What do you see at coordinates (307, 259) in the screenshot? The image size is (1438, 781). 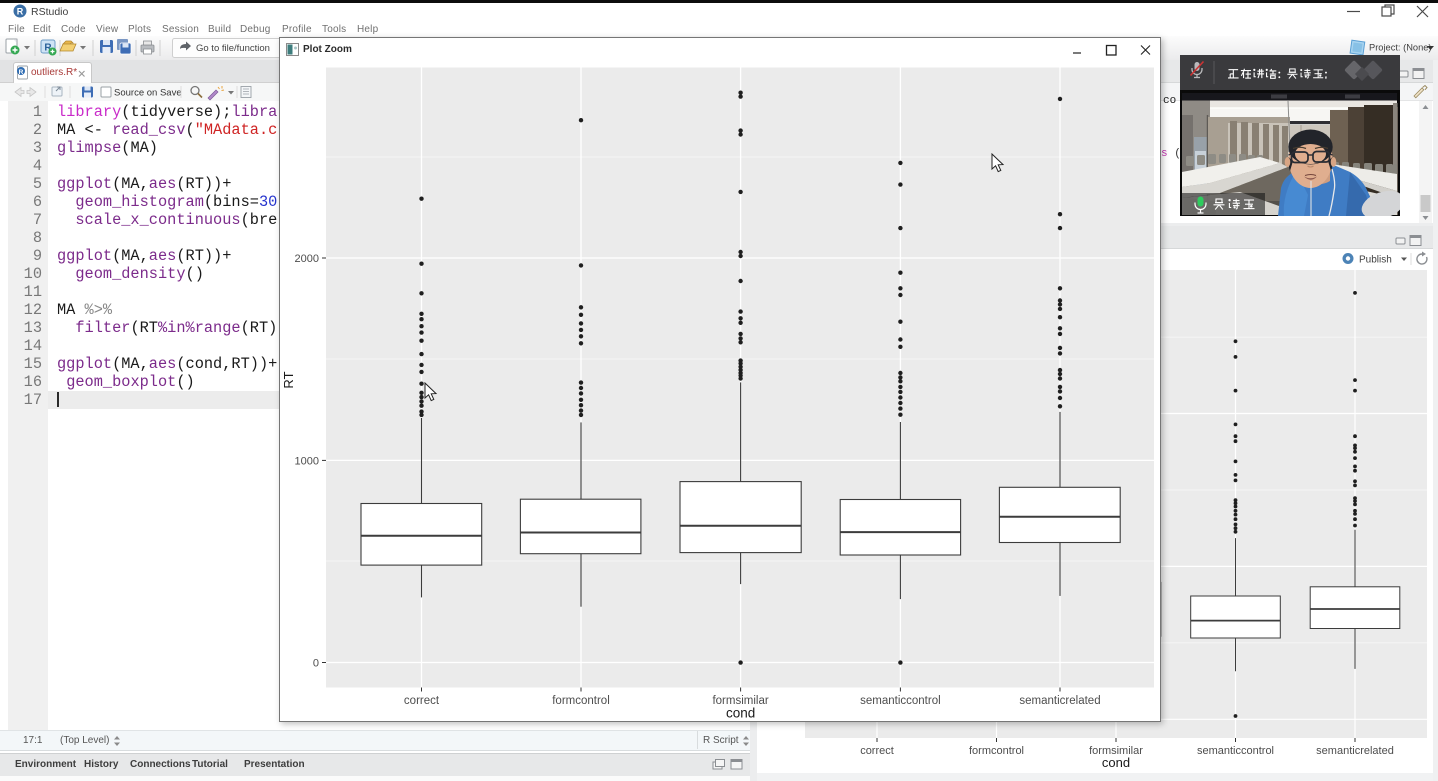 I see `svg-text: 2000` at bounding box center [307, 259].